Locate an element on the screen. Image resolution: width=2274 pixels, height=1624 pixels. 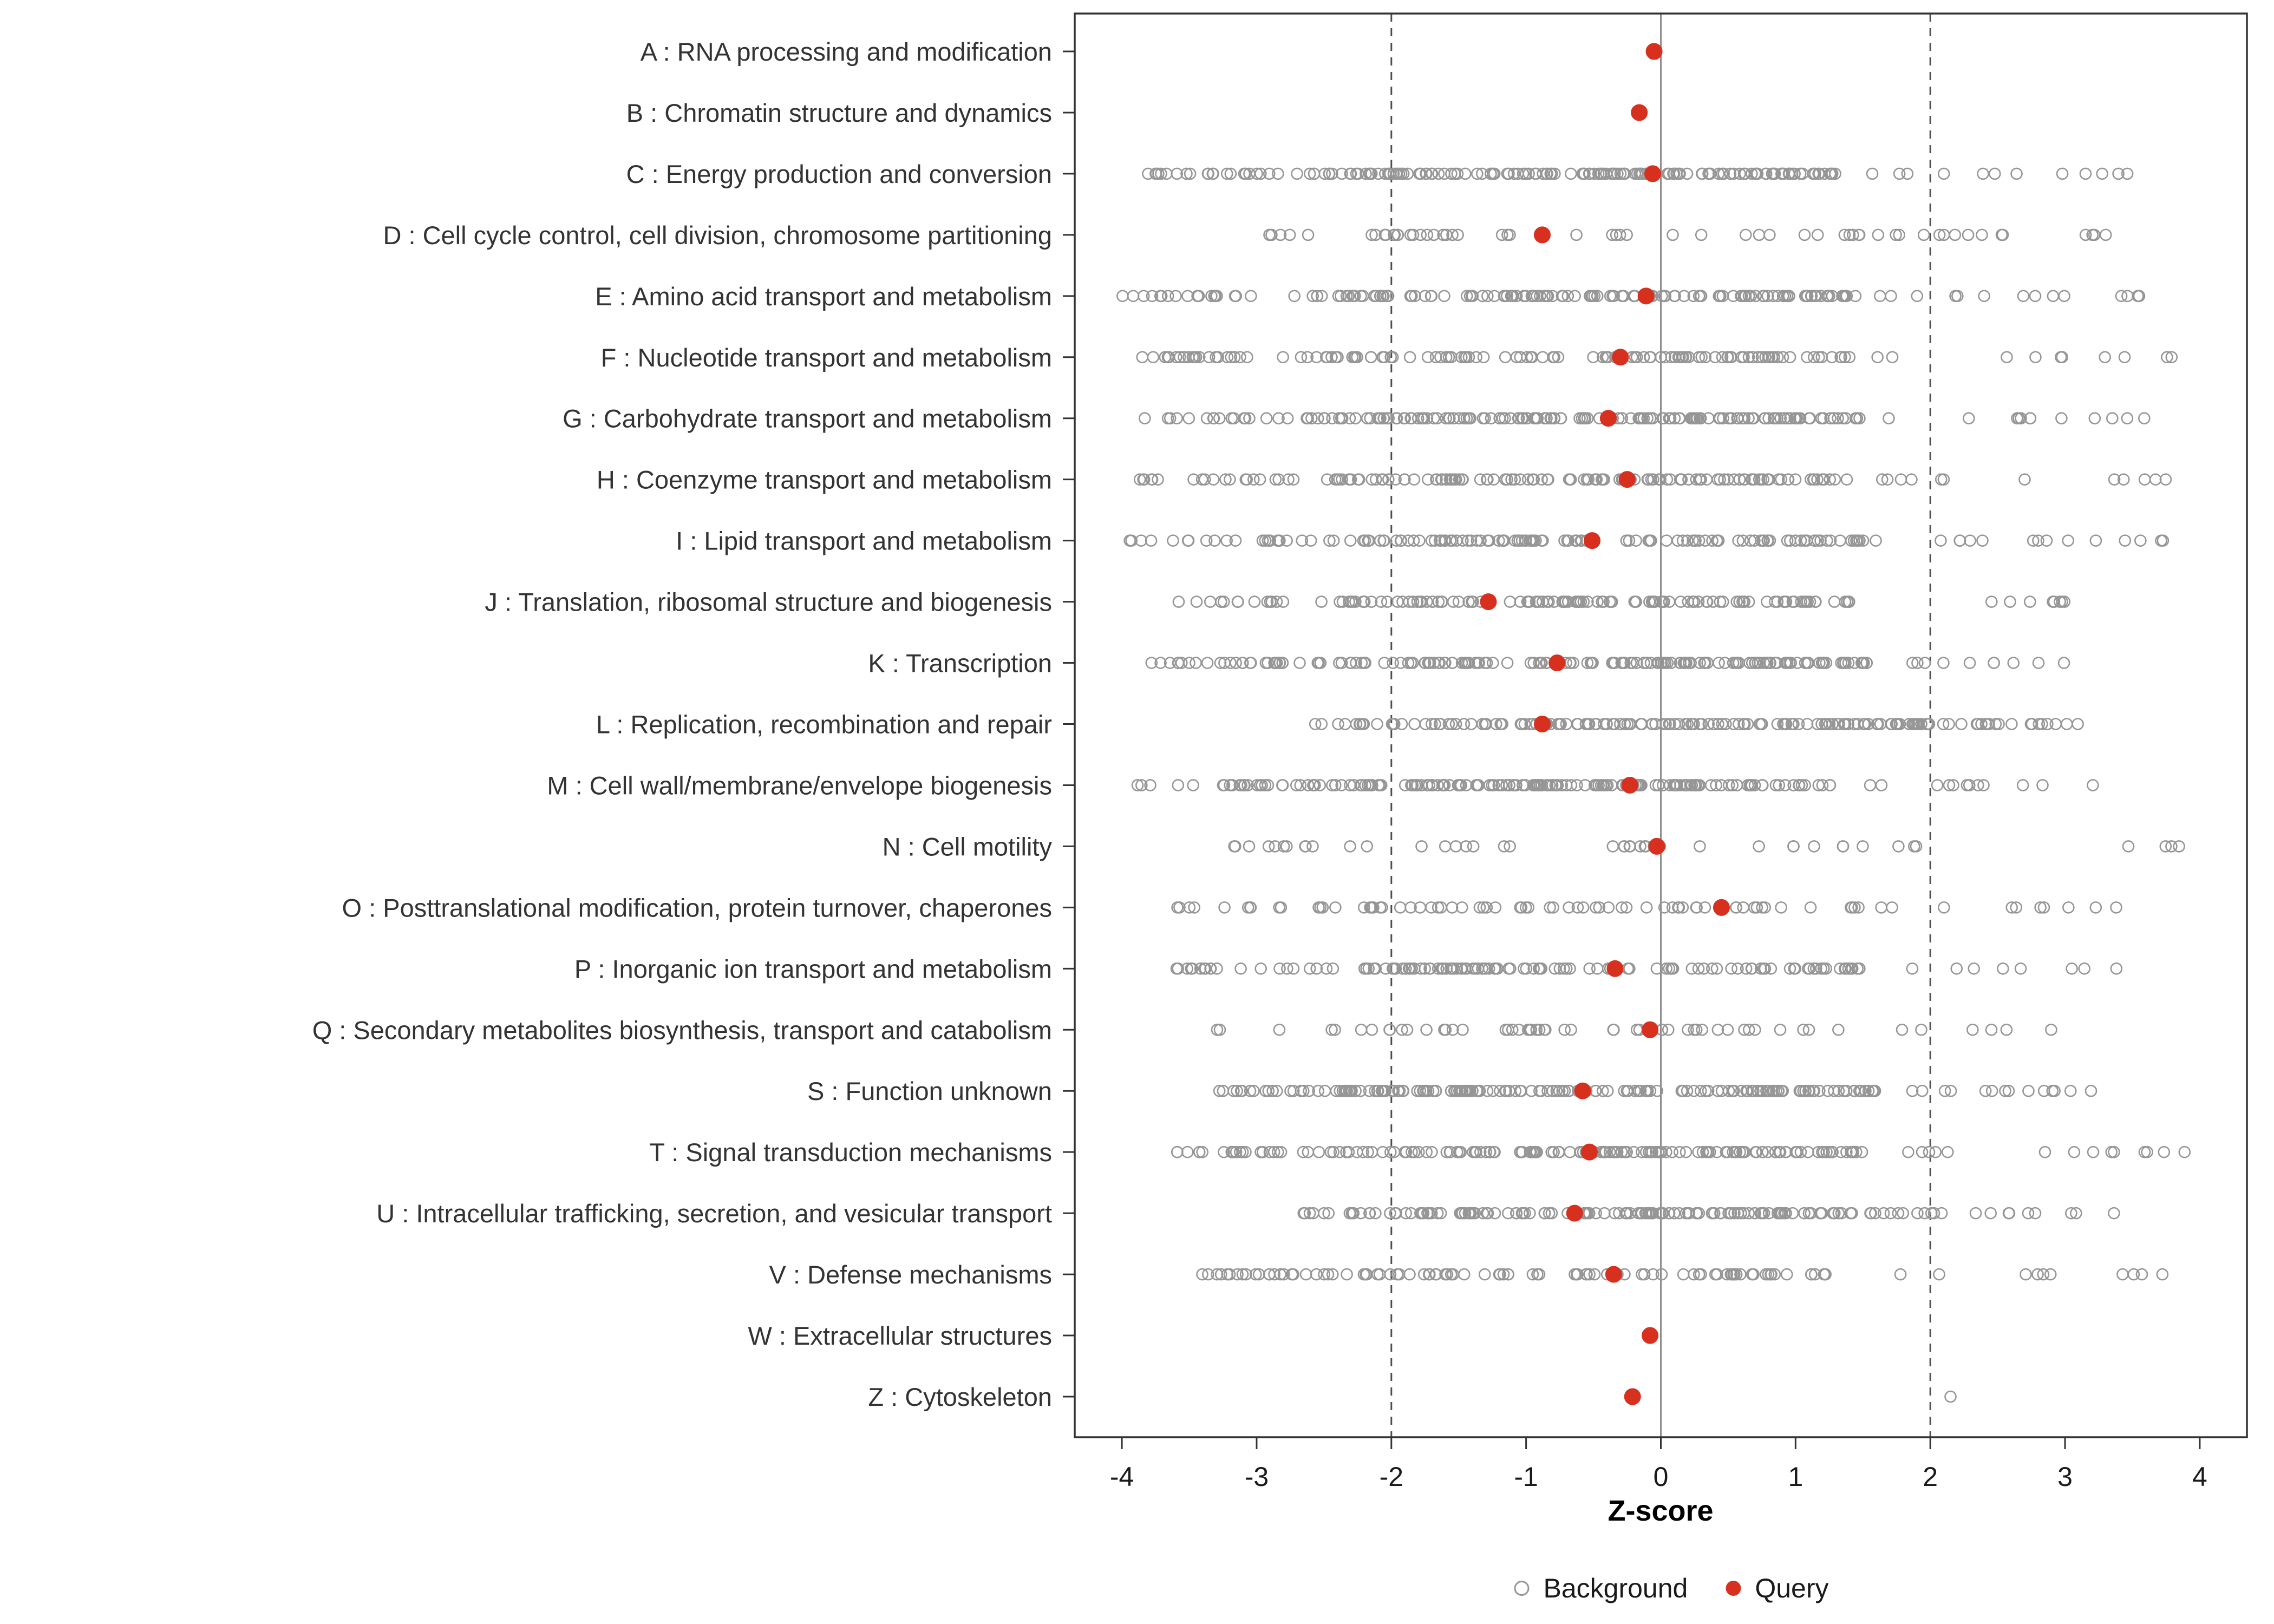
category-label: K : Transcription is located at coordinates (960, 663).